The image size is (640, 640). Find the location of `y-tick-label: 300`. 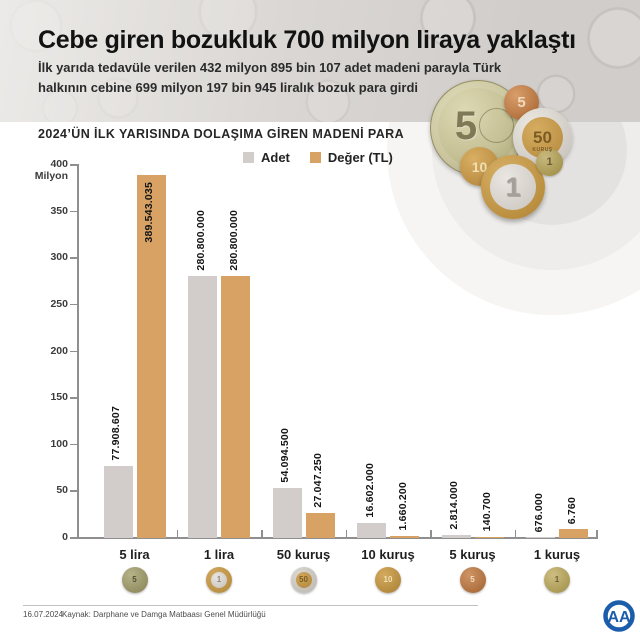

y-tick-label: 300 is located at coordinates (59, 257).